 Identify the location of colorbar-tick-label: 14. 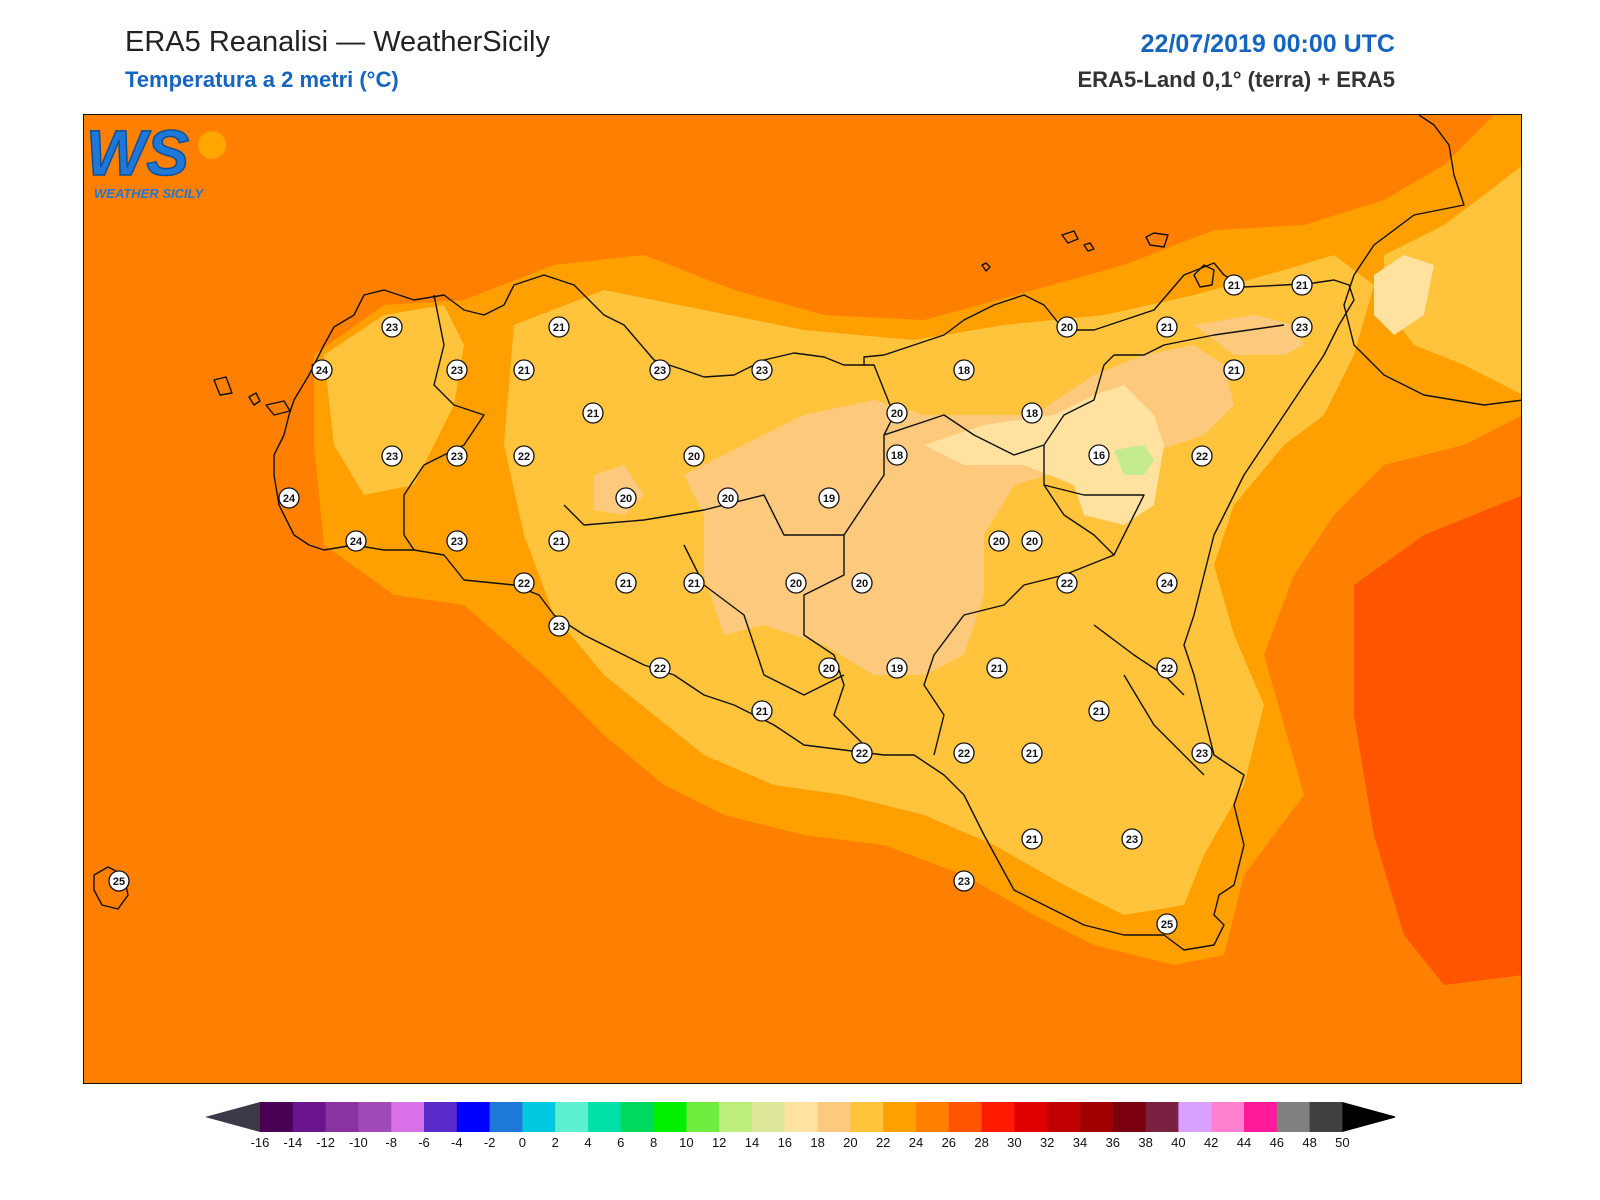
(752, 1142).